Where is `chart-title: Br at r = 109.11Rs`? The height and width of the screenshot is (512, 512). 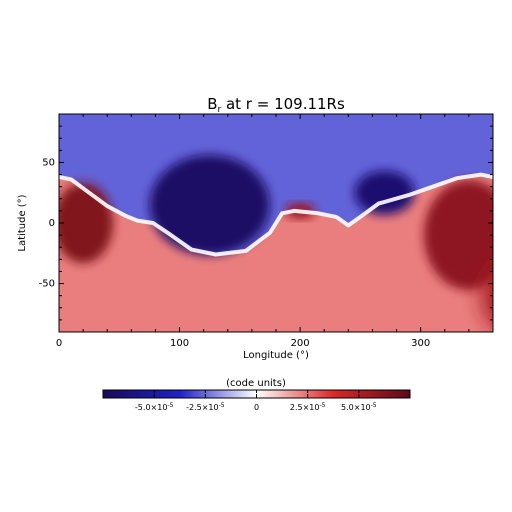
chart-title: Br at r = 109.11Rs is located at coordinates (276, 105).